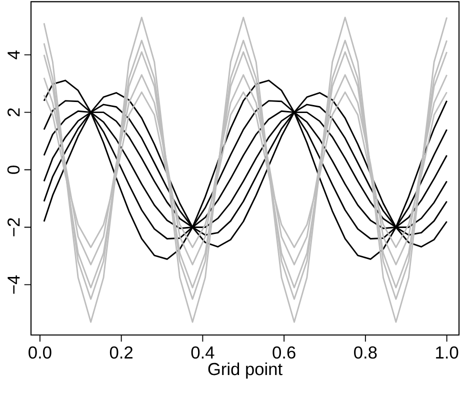 This screenshot has width=466, height=393. I want to click on x-tick-label: 0.8, so click(365, 352).